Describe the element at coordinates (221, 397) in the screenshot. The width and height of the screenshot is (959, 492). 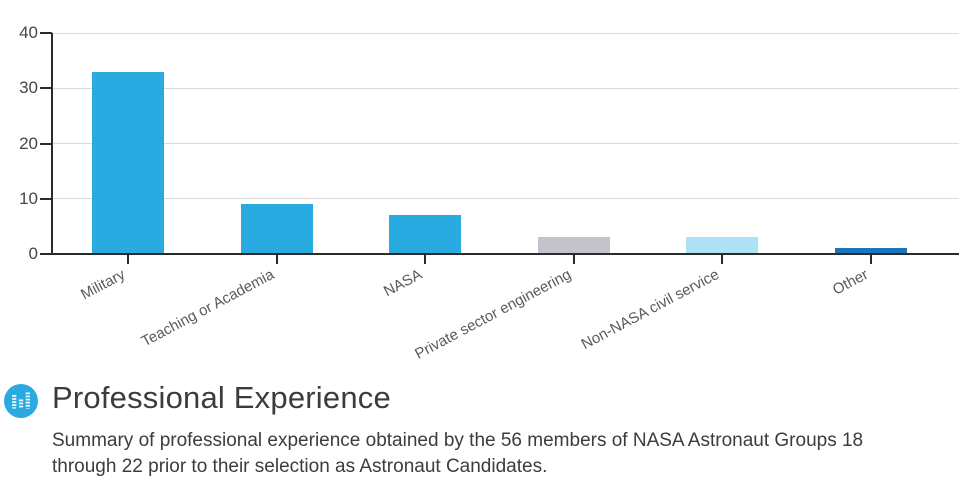
I see `chart-title: Professional Experience` at that location.